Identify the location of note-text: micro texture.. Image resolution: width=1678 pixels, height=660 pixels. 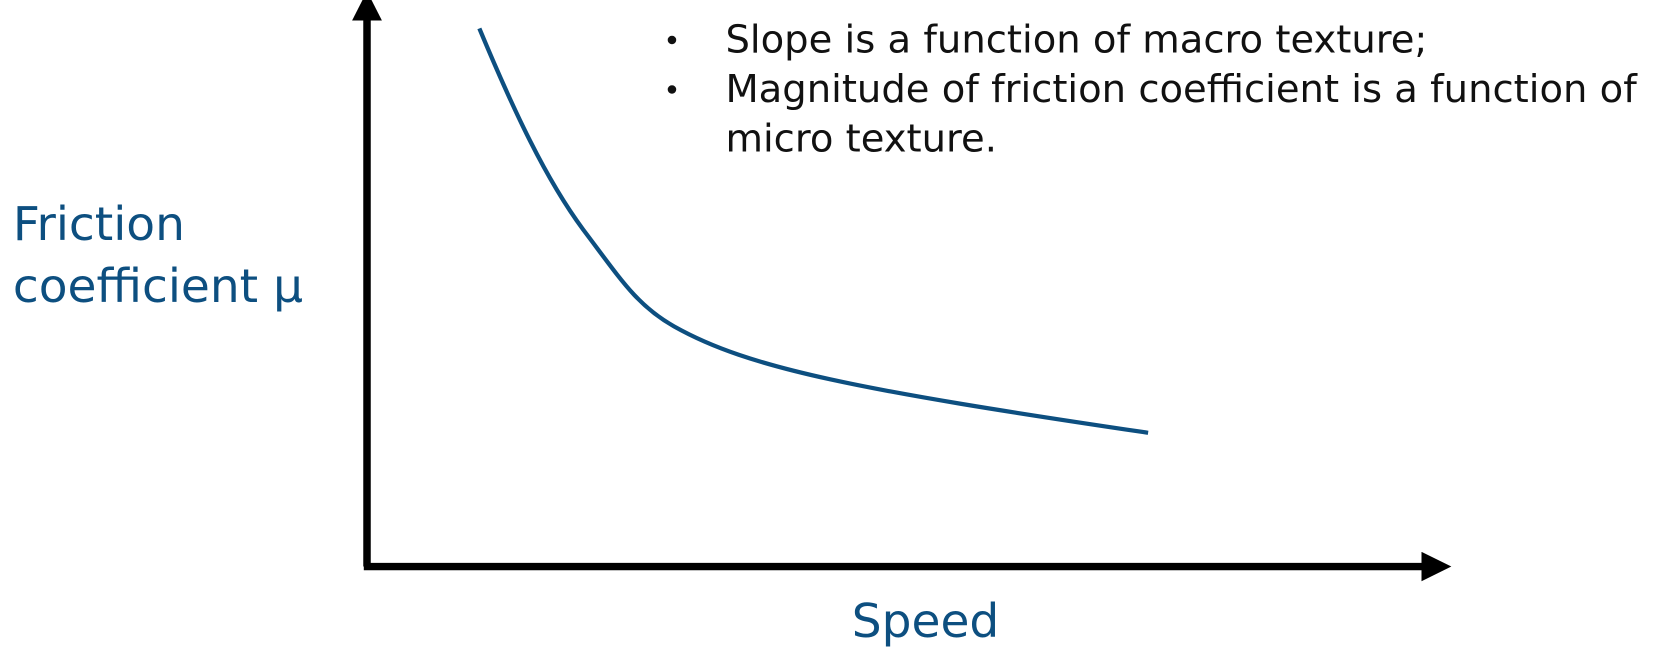
(860, 140).